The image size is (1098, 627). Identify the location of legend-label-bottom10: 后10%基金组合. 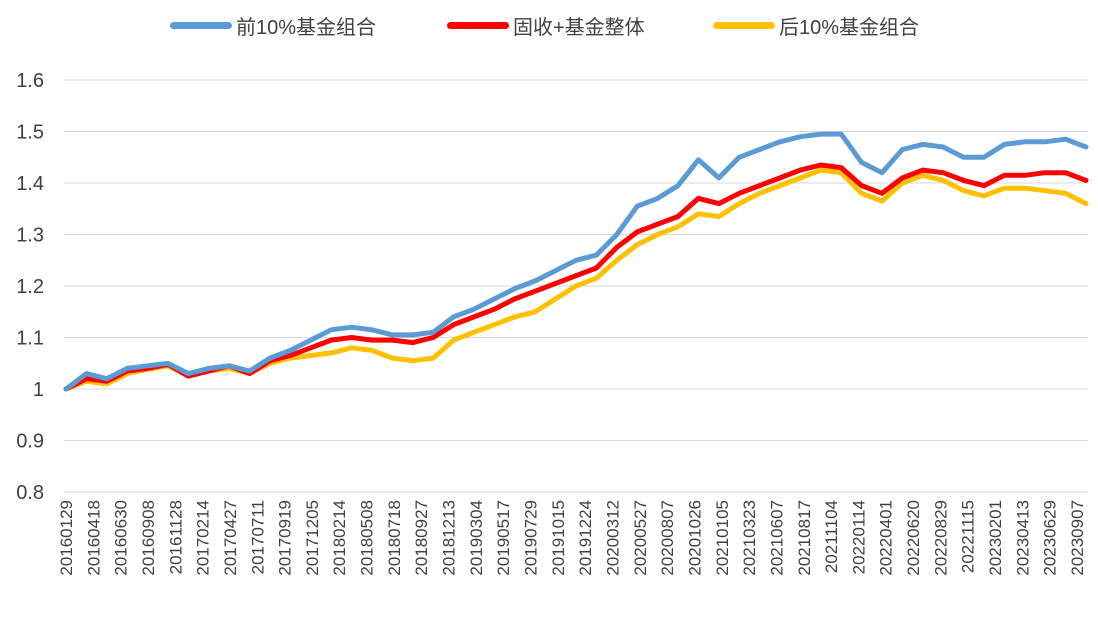
(849, 27).